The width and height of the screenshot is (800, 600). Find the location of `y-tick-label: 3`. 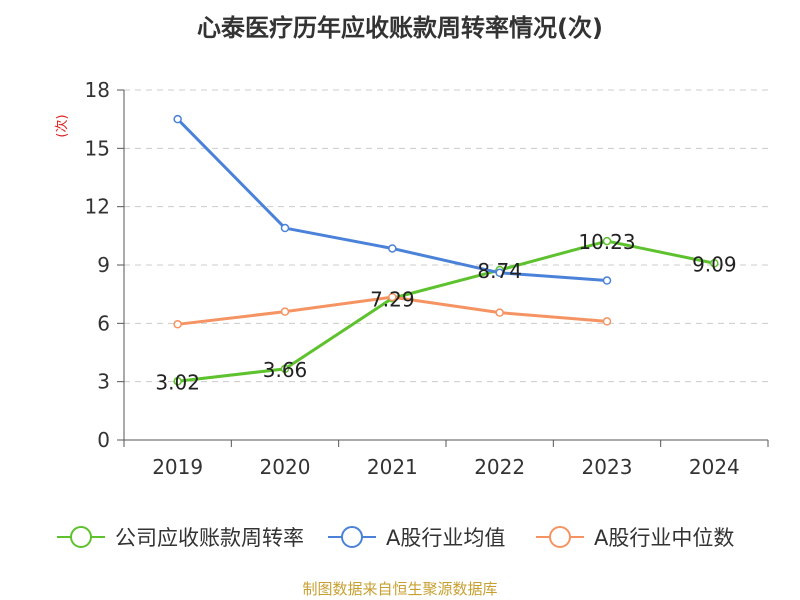

y-tick-label: 3 is located at coordinates (103, 382).